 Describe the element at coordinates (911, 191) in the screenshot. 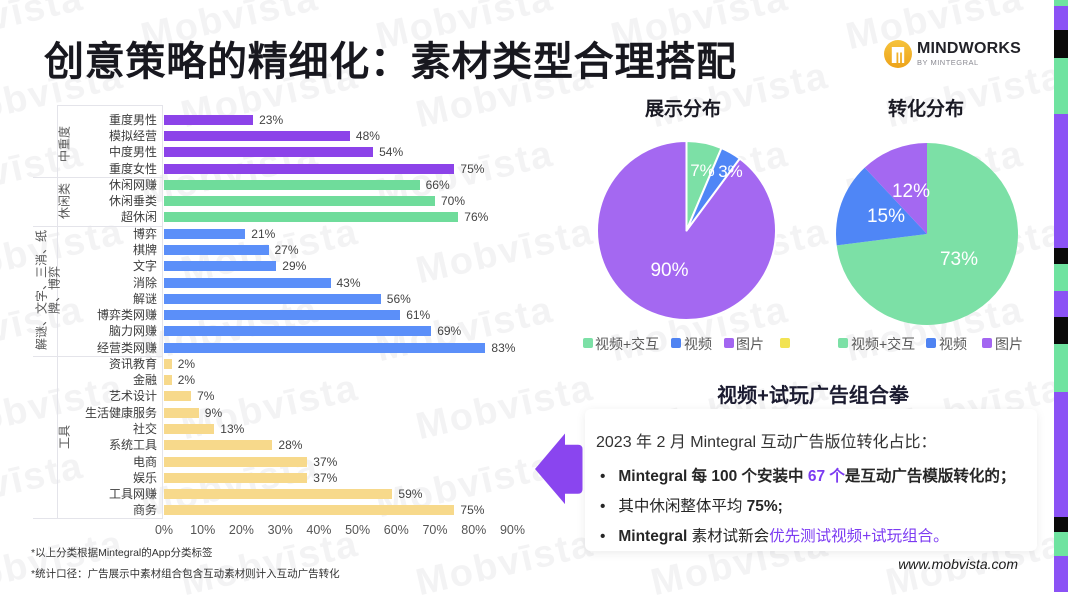

I see `svg-text: 12%` at that location.